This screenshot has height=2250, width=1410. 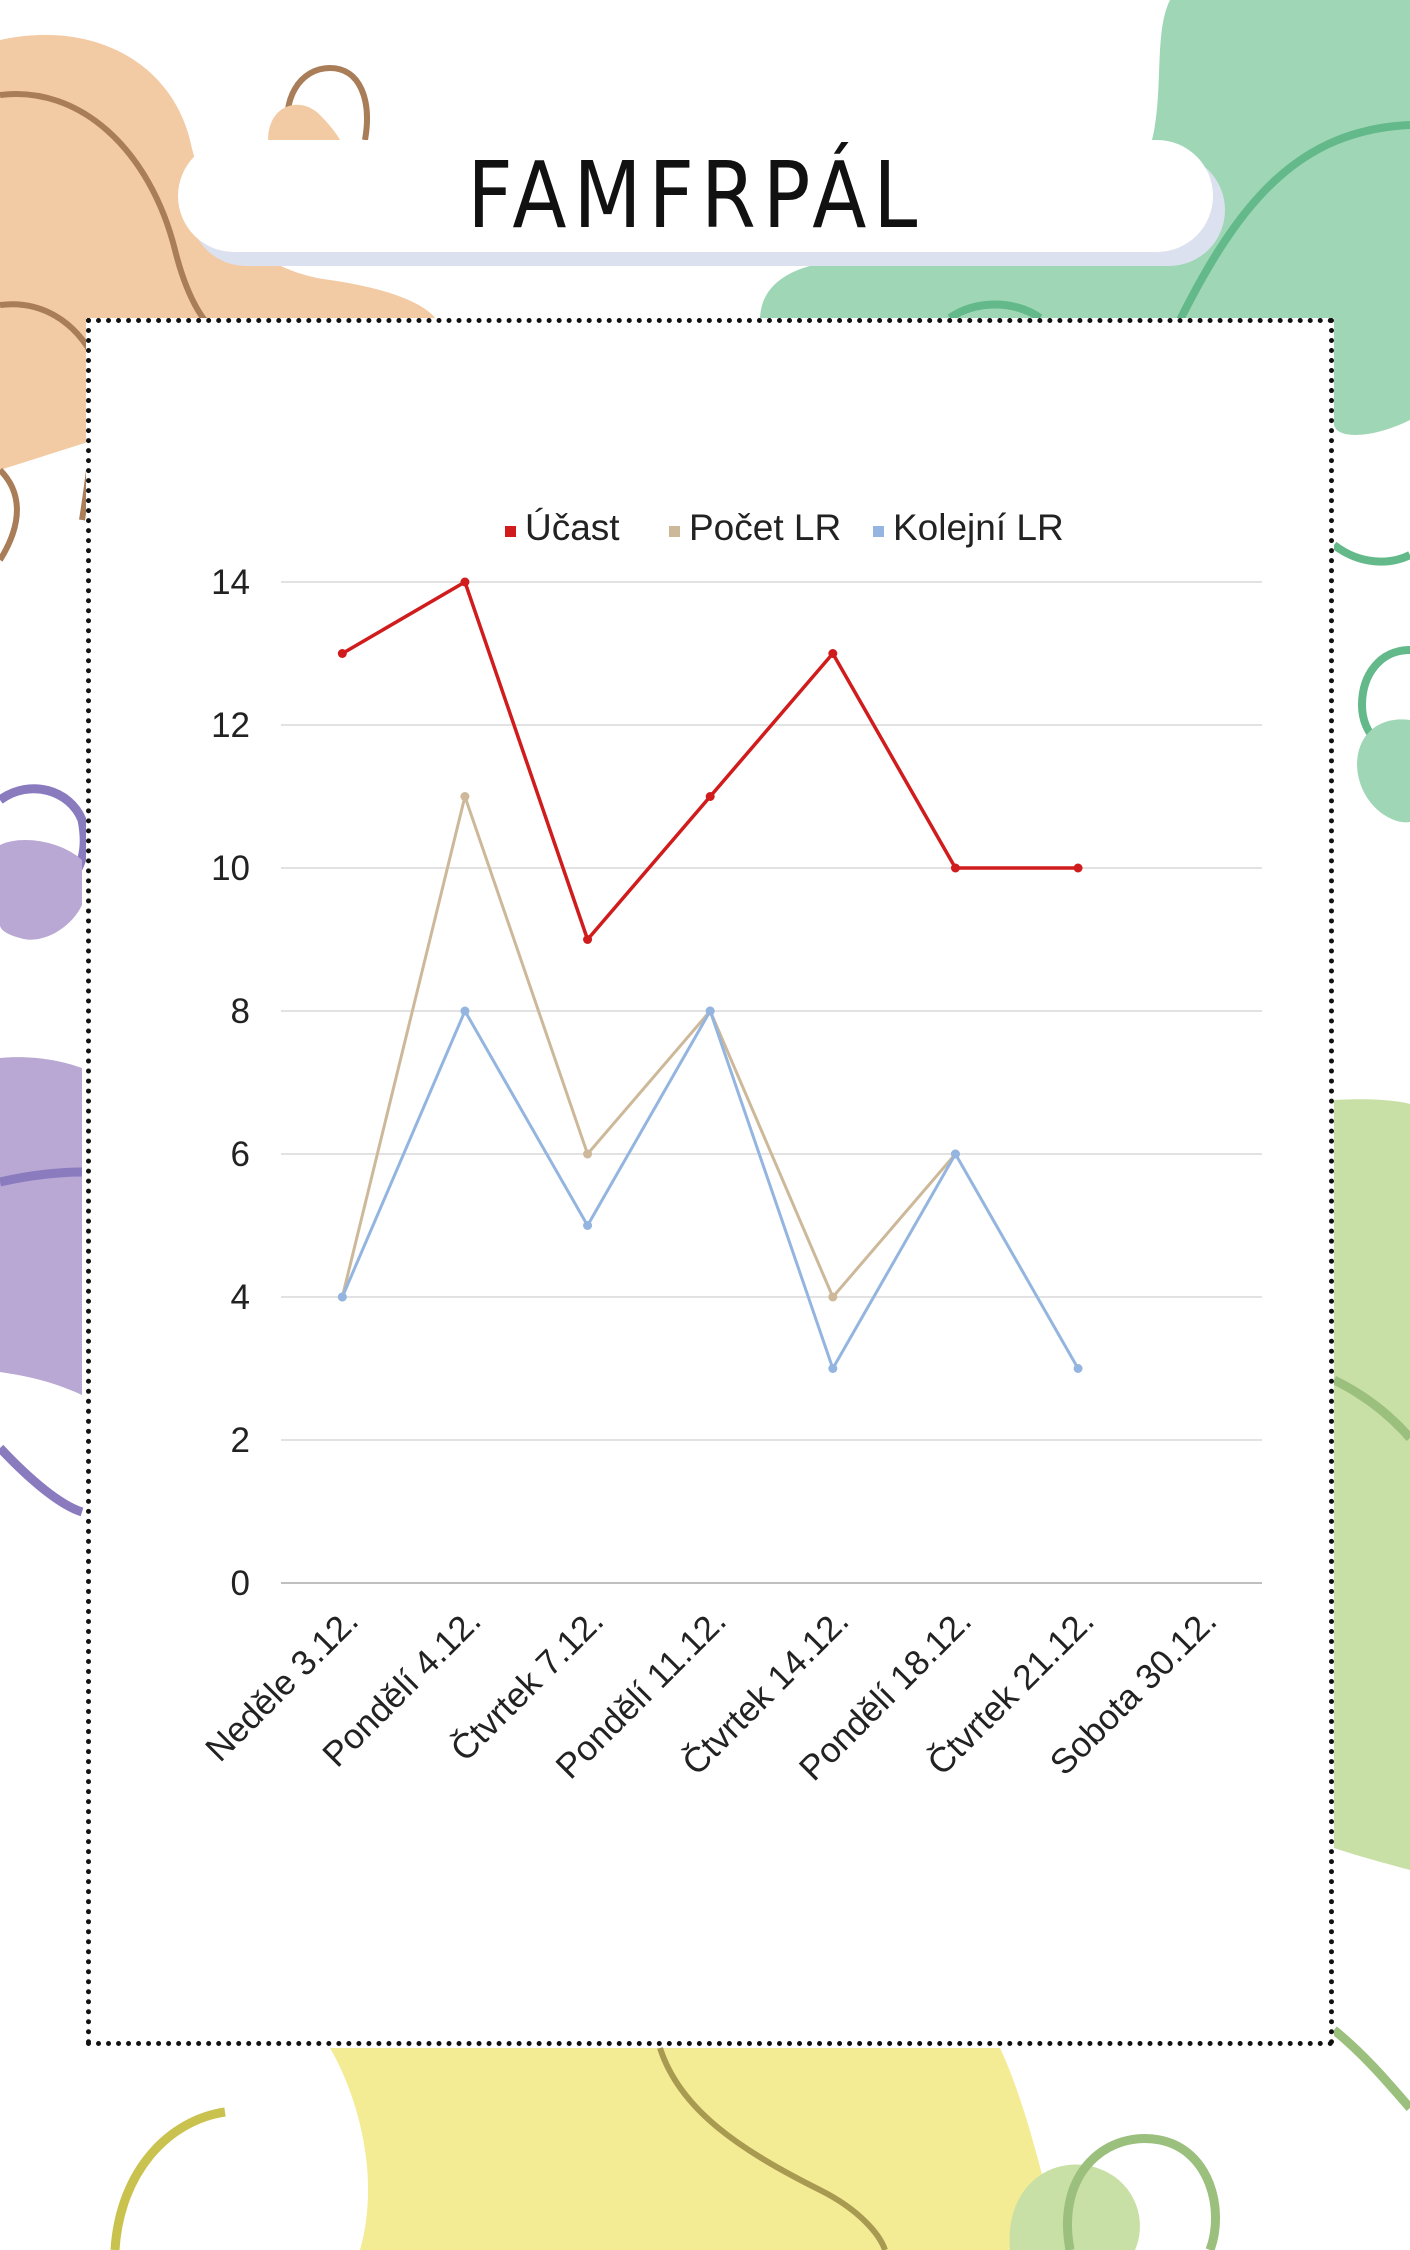 What do you see at coordinates (765, 527) in the screenshot?
I see `legend-label: Počet LR` at bounding box center [765, 527].